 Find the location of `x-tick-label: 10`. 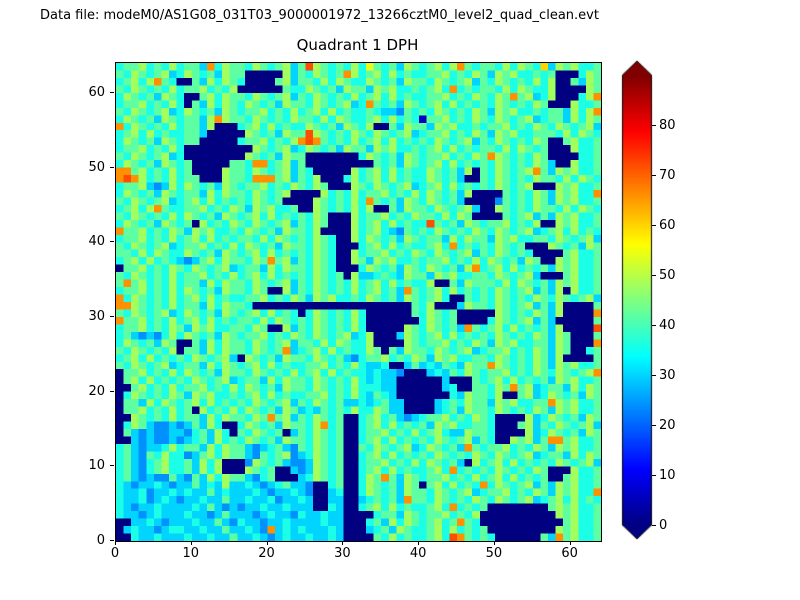

x-tick-label: 10 is located at coordinates (191, 553).